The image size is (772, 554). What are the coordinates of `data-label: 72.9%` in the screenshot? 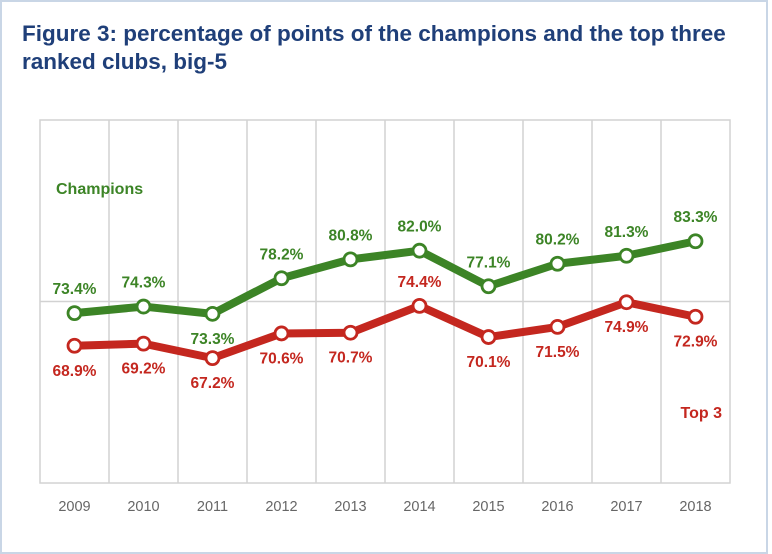 It's located at (696, 342).